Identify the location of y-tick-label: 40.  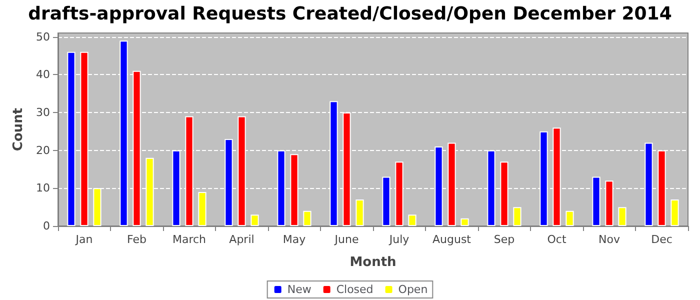
(43, 75).